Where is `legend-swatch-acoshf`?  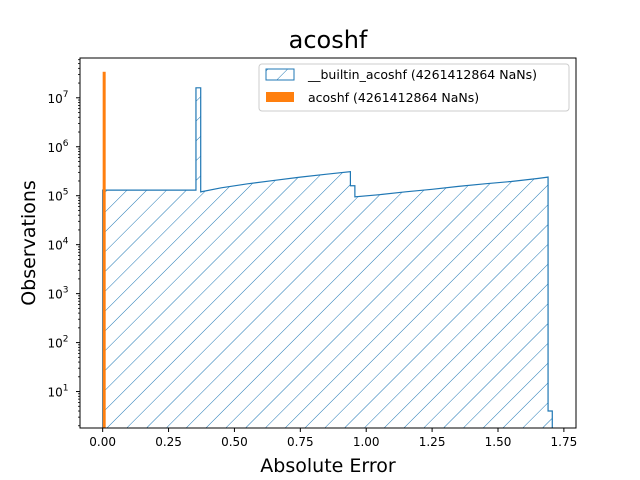 legend-swatch-acoshf is located at coordinates (280, 97).